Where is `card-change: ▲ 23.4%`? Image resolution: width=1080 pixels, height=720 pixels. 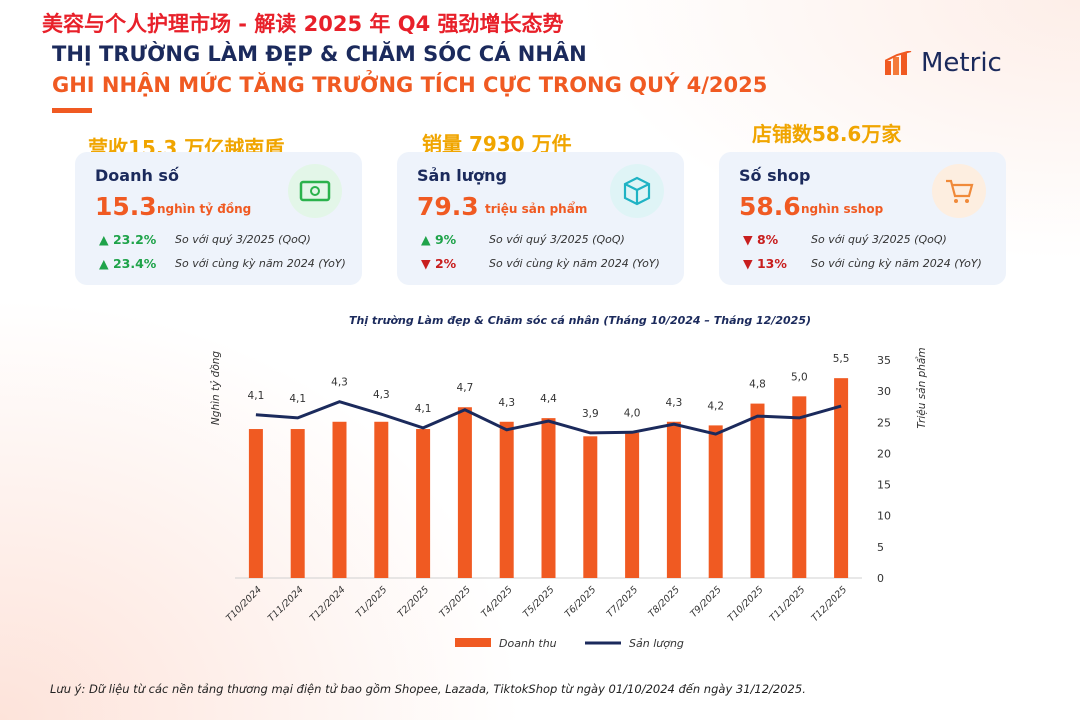 card-change: ▲ 23.4% is located at coordinates (128, 263).